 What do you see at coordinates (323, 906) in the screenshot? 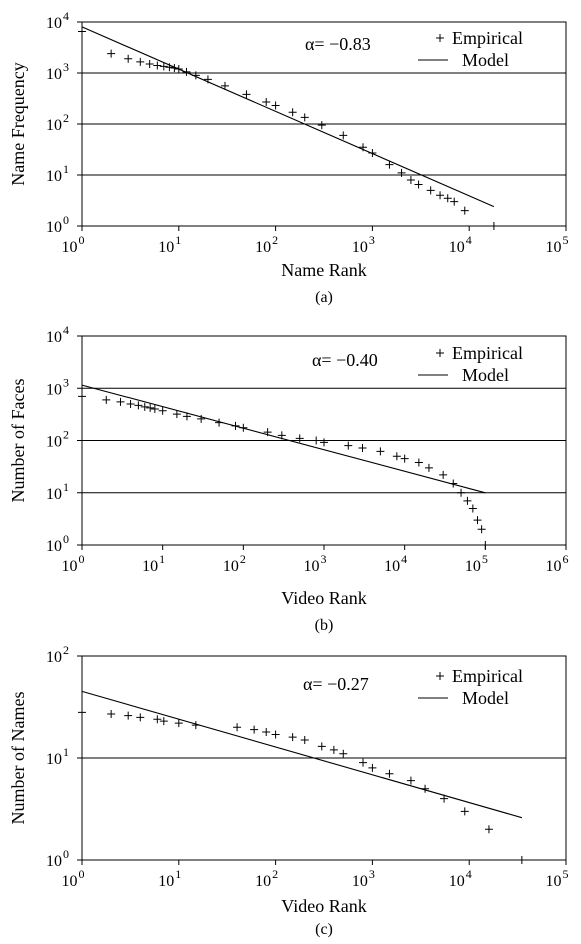
I see `x-axis-label: Video Rank` at bounding box center [323, 906].